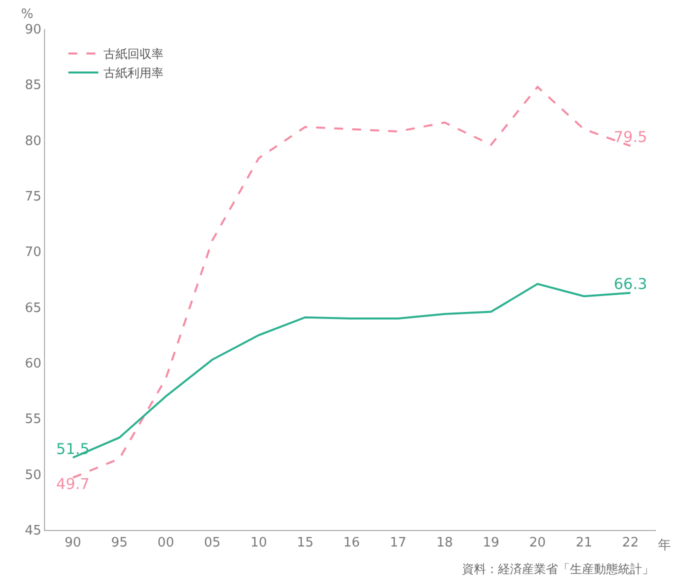 Image resolution: width=678 pixels, height=582 pixels. What do you see at coordinates (33, 141) in the screenshot?
I see `y-tick-label: 80` at bounding box center [33, 141].